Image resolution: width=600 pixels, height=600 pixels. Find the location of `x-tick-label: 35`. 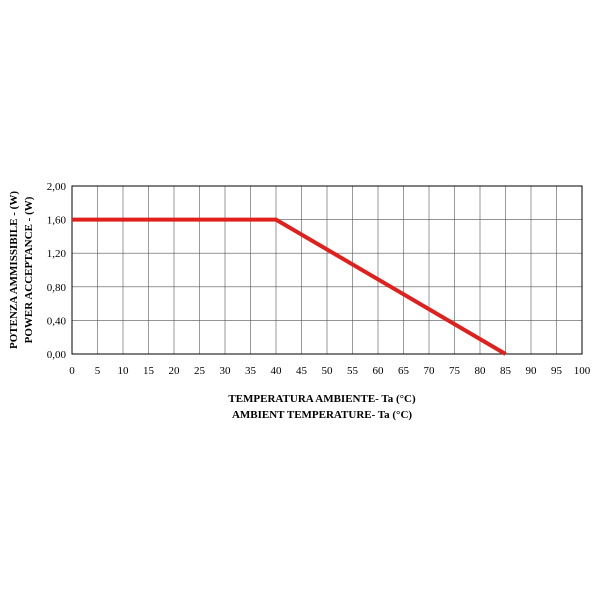

x-tick-label: 35 is located at coordinates (251, 371).